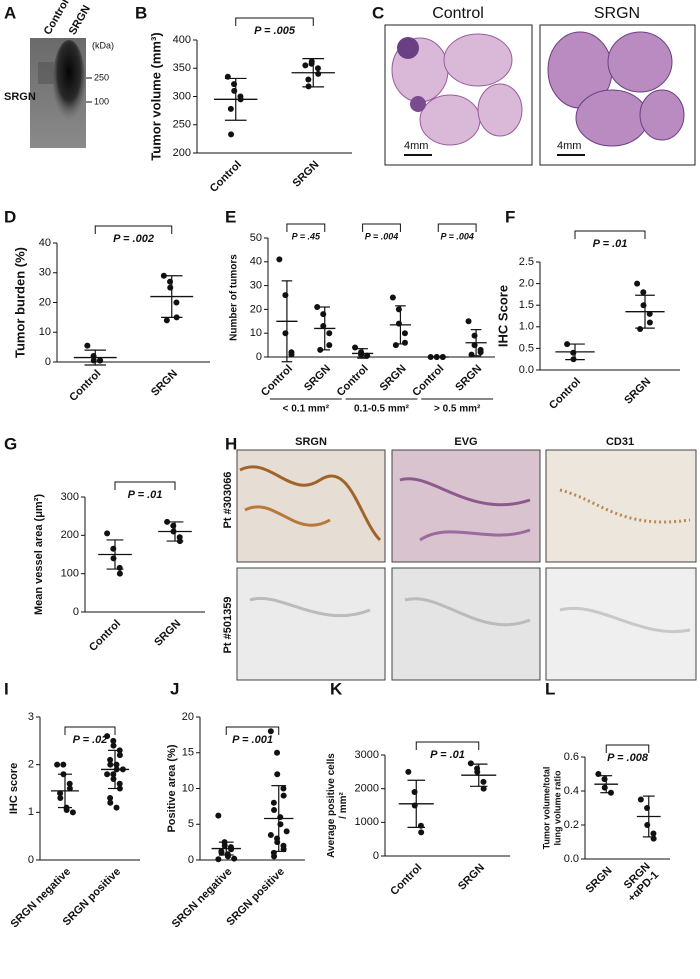 Image resolution: width=700 pixels, height=979 pixels. Describe the element at coordinates (228, 625) in the screenshot. I see `patient-label: Pt #501359` at that location.